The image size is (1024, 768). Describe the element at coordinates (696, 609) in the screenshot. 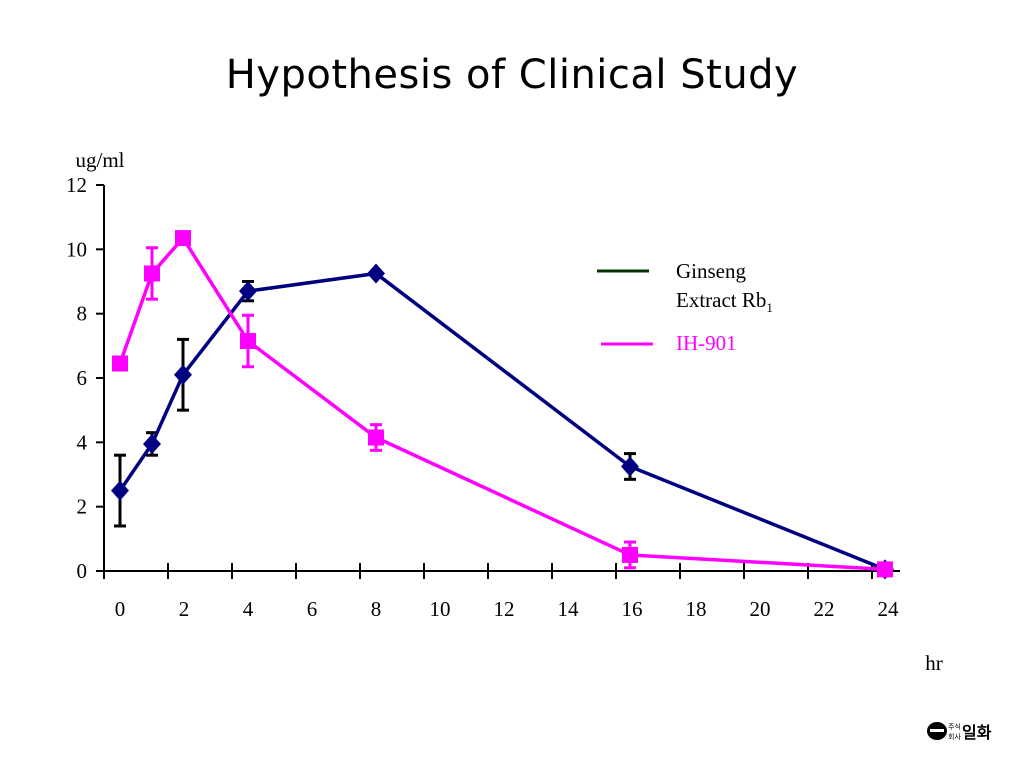

I see `x-tick-label: 18` at that location.